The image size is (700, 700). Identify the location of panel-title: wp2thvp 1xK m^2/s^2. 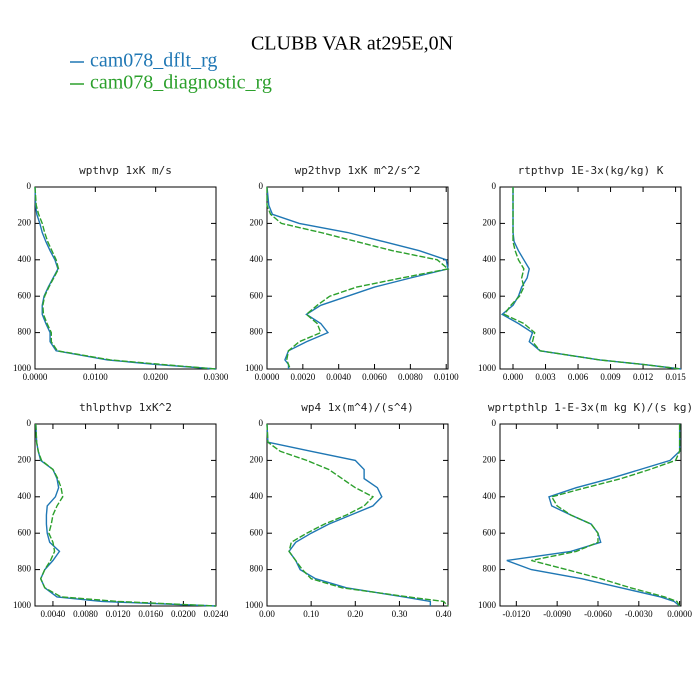
(358, 170).